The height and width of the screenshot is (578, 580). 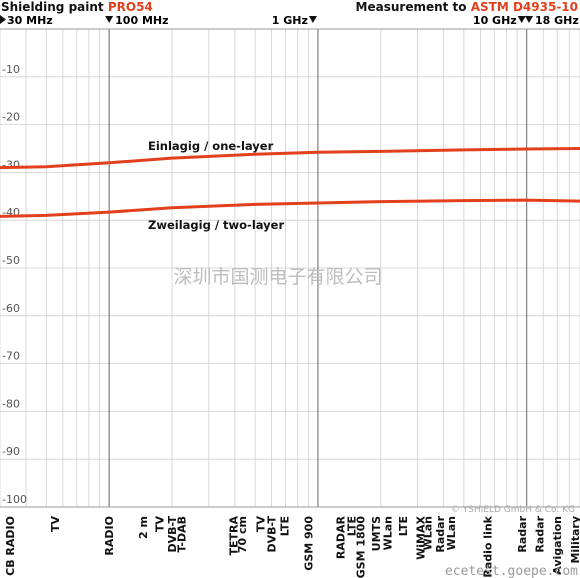 I want to click on frequency-markers: 30 MHz 100 MHz 1 GHz 10 GHz 18 GHz, so click(x=289, y=20).